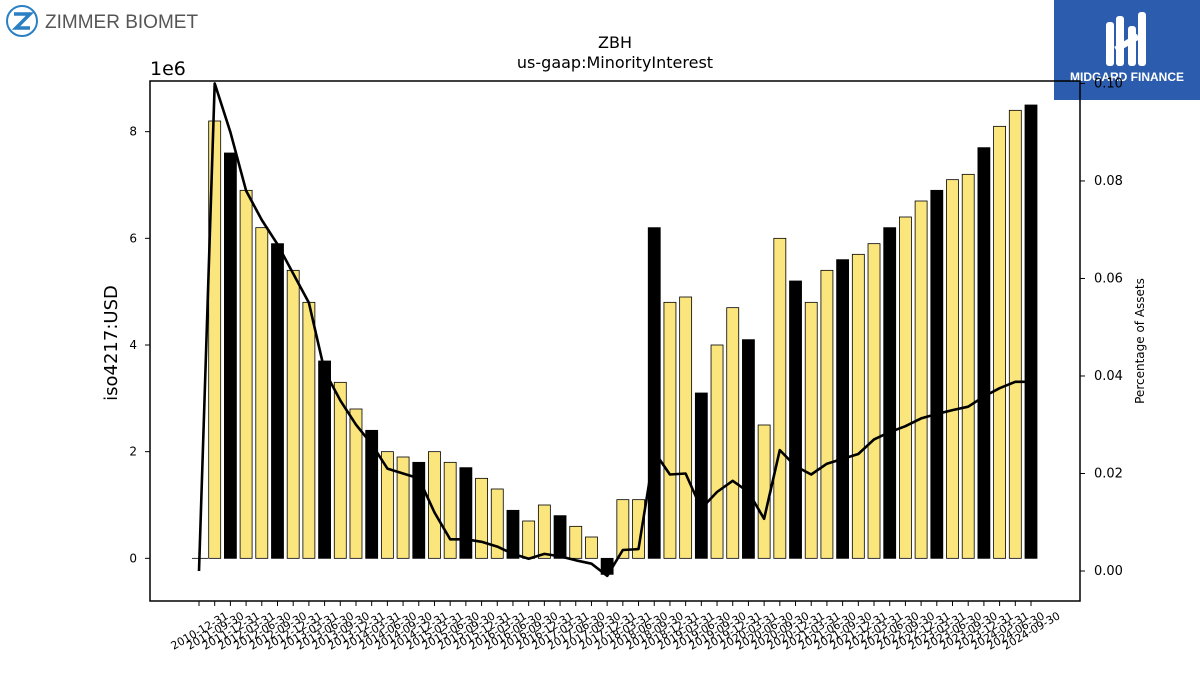 Image resolution: width=1200 pixels, height=675 pixels. Describe the element at coordinates (1108, 83) in the screenshot. I see `y2-tick-label: 0.10` at that location.